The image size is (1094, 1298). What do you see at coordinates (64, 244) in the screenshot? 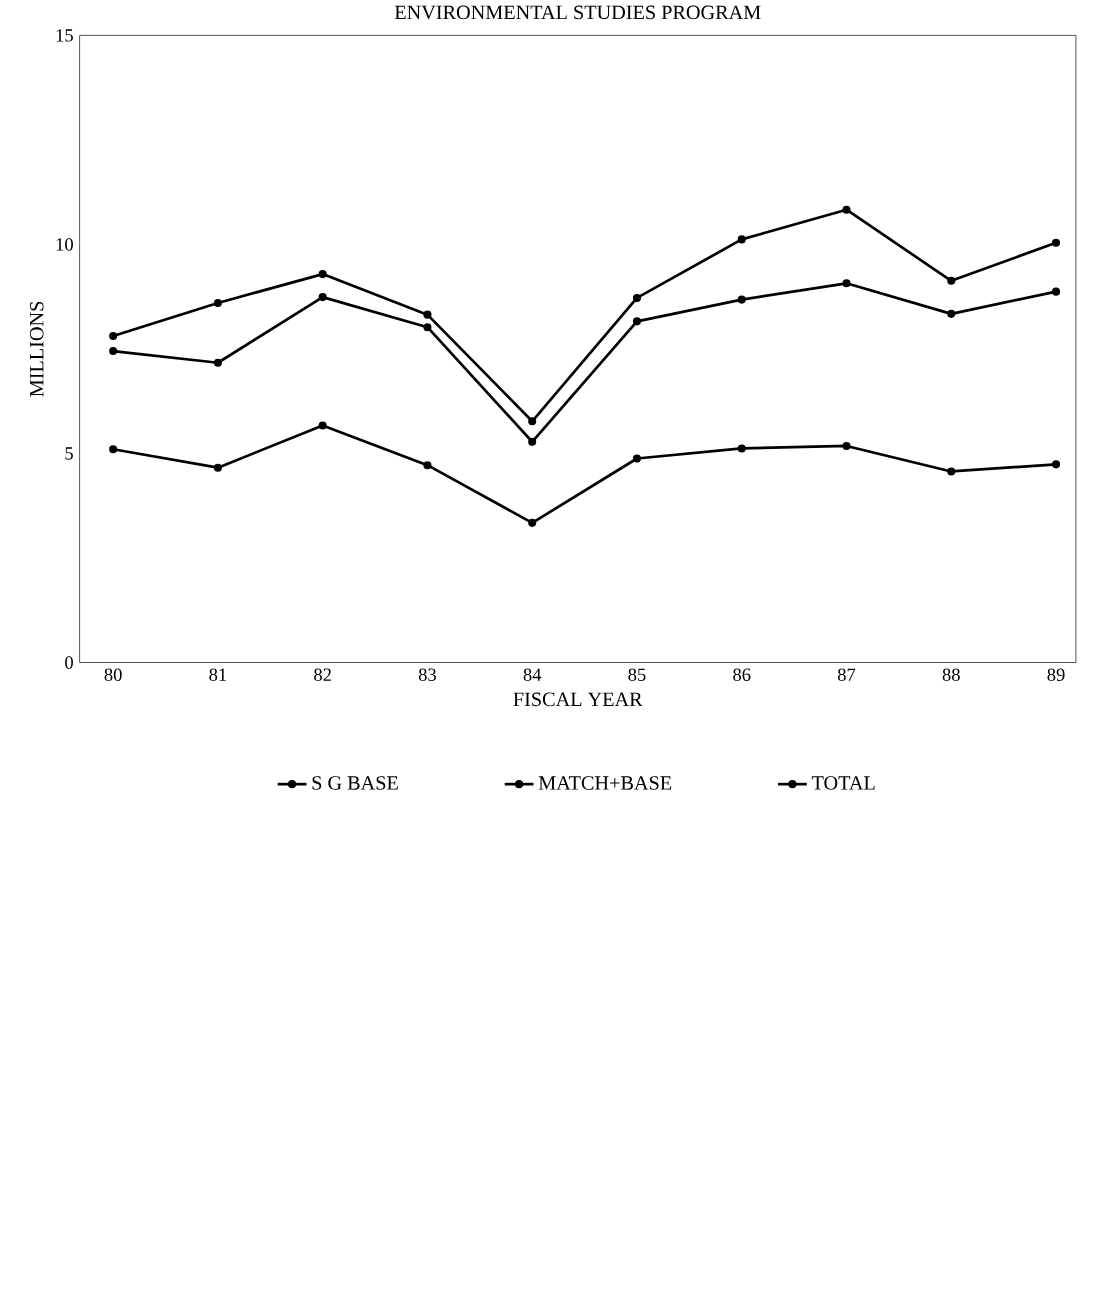
I see `y-tick-label: 10` at bounding box center [64, 244].